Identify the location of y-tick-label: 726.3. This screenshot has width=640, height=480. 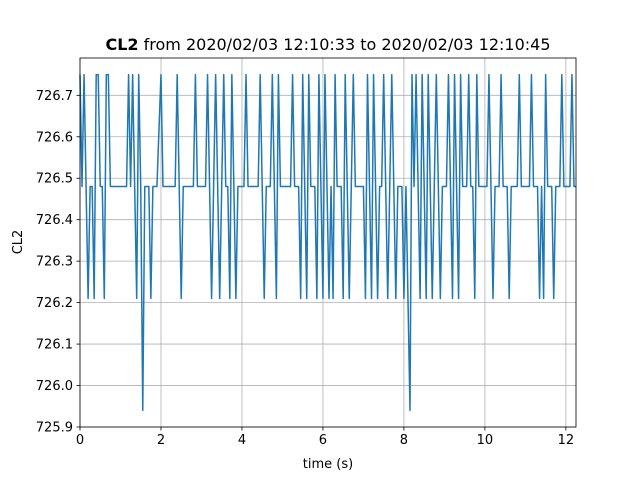
(54, 262).